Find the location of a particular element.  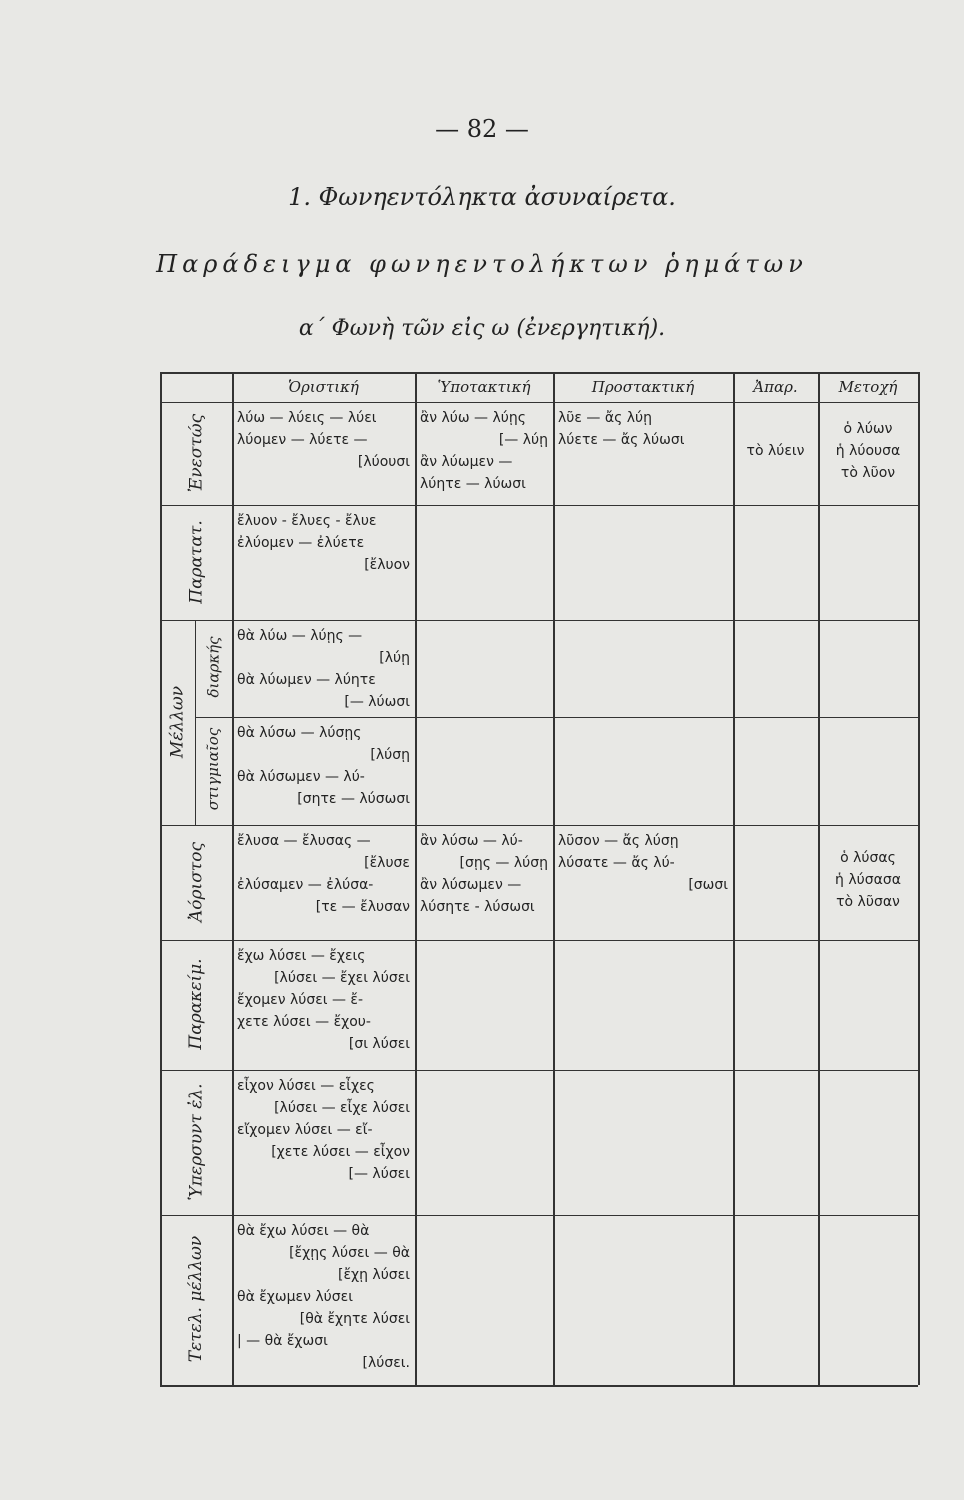

tense-label: Τετελ. μέλλων is located at coordinates (196, 1299).